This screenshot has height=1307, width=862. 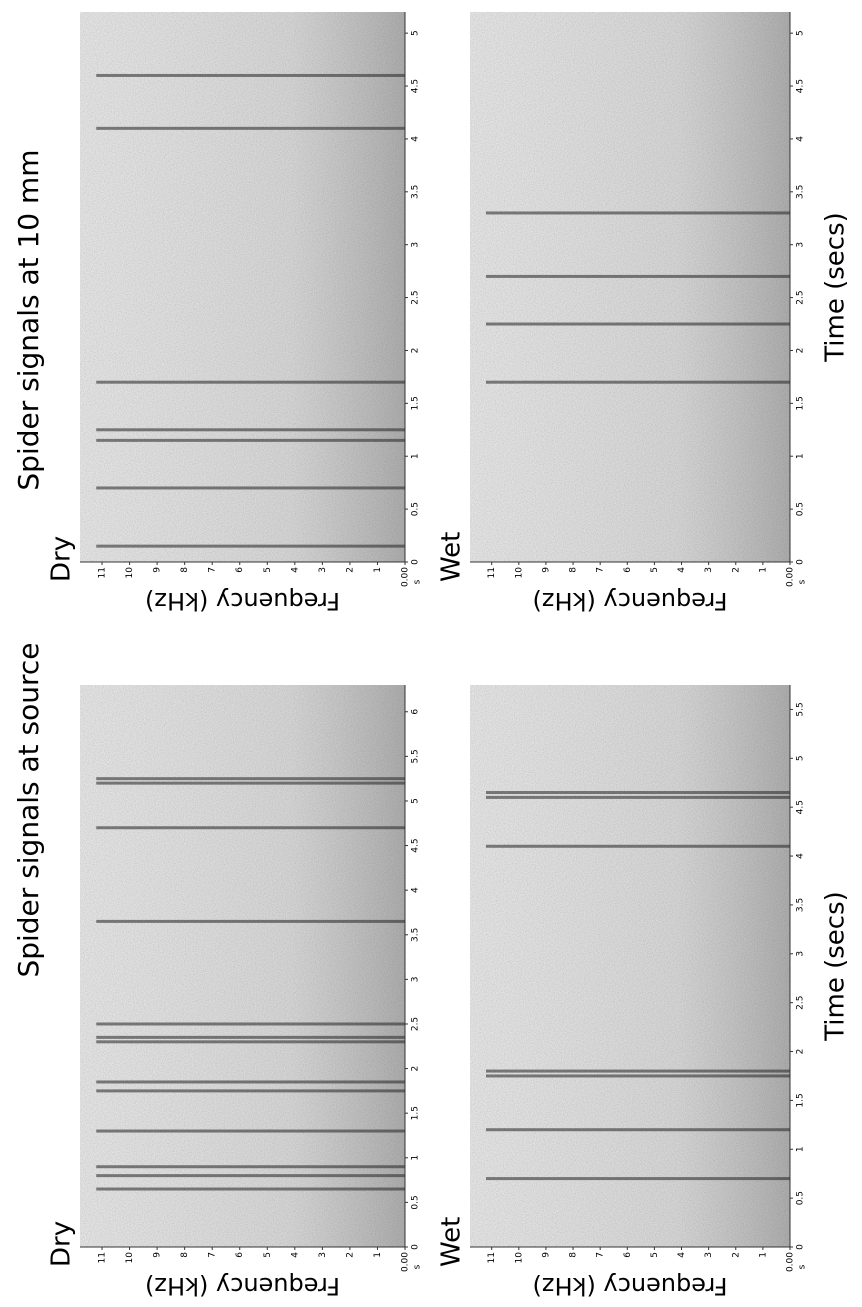 What do you see at coordinates (416, 297) in the screenshot?
I see `x-tick-label: 2.5` at bounding box center [416, 297].